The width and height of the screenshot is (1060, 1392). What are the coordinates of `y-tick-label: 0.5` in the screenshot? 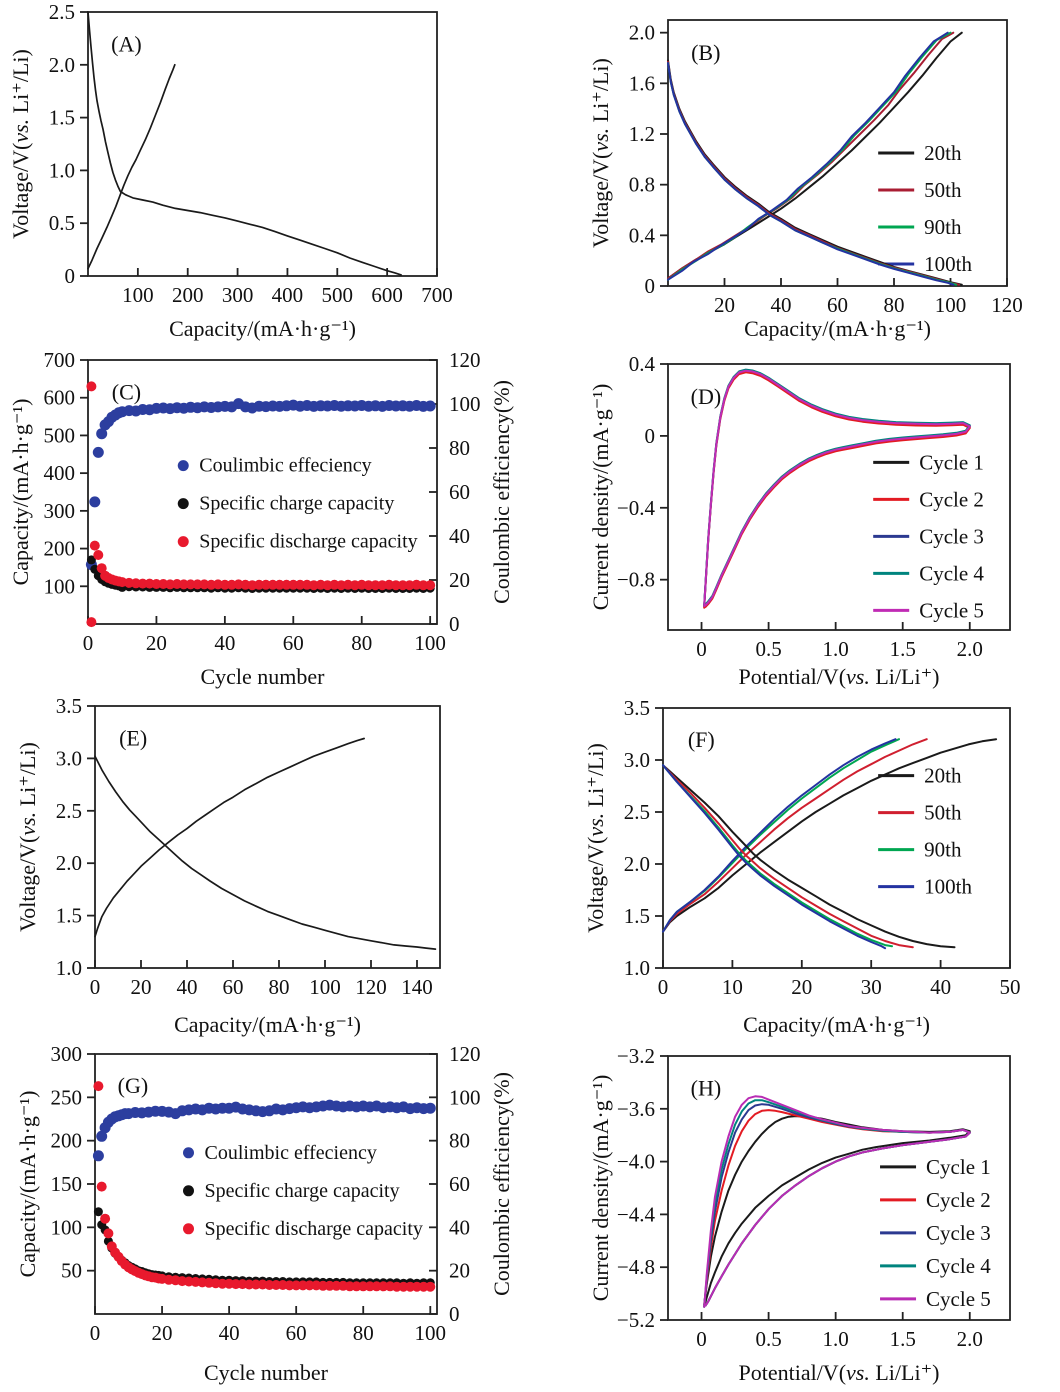 It's located at (62, 223).